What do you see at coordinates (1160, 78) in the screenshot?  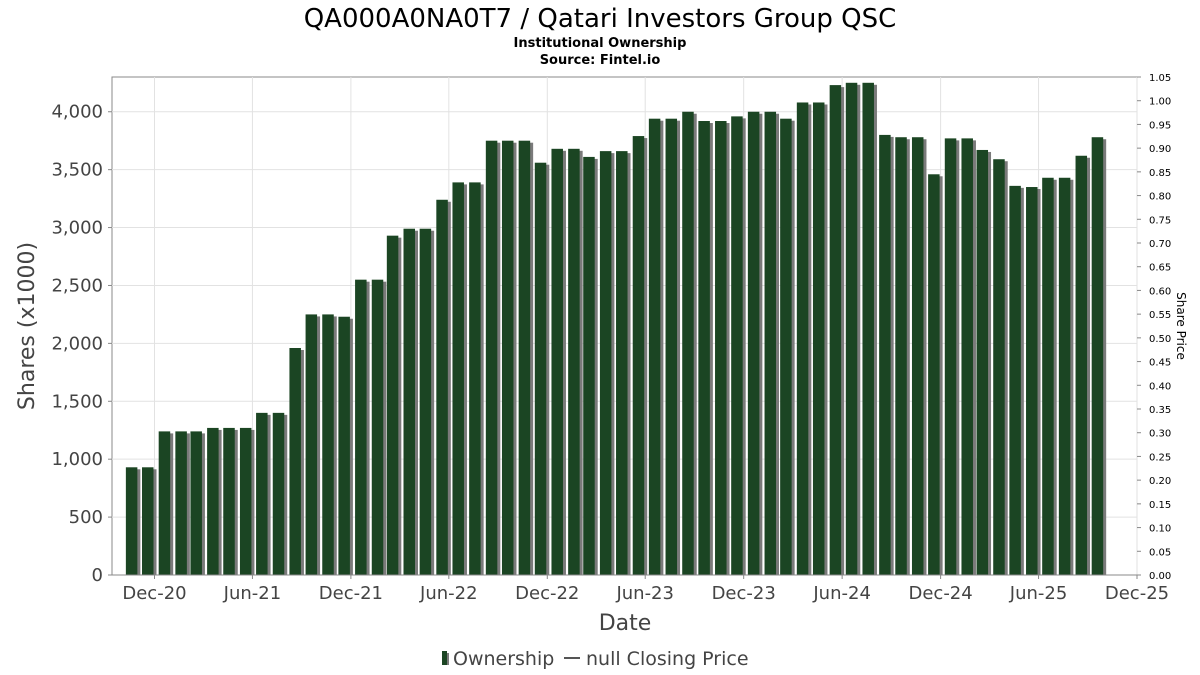 I see `y2-tick-label: 1.05` at bounding box center [1160, 78].